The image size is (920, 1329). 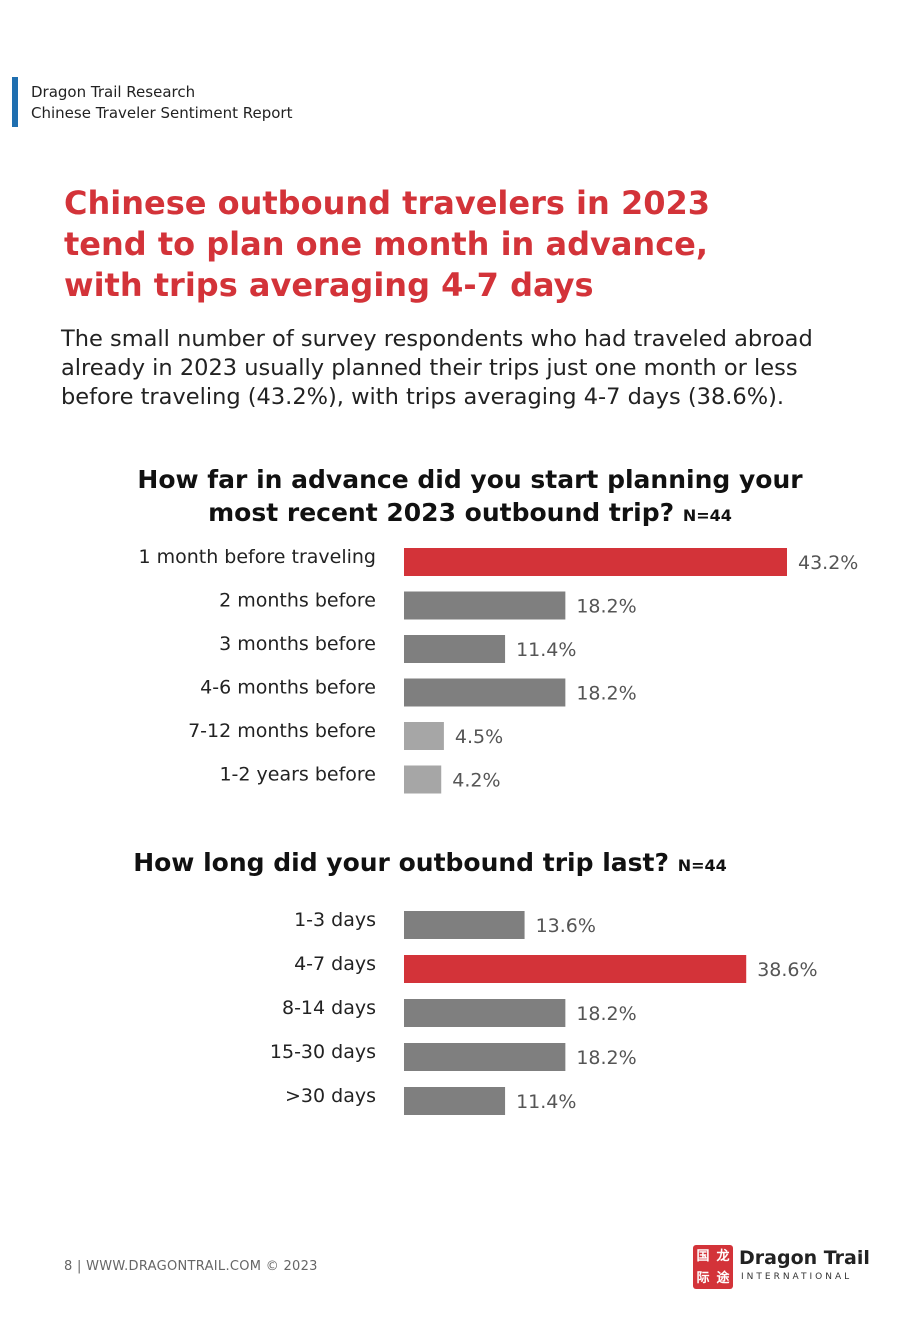 What do you see at coordinates (566, 926) in the screenshot?
I see `value-label: 13.6%` at bounding box center [566, 926].